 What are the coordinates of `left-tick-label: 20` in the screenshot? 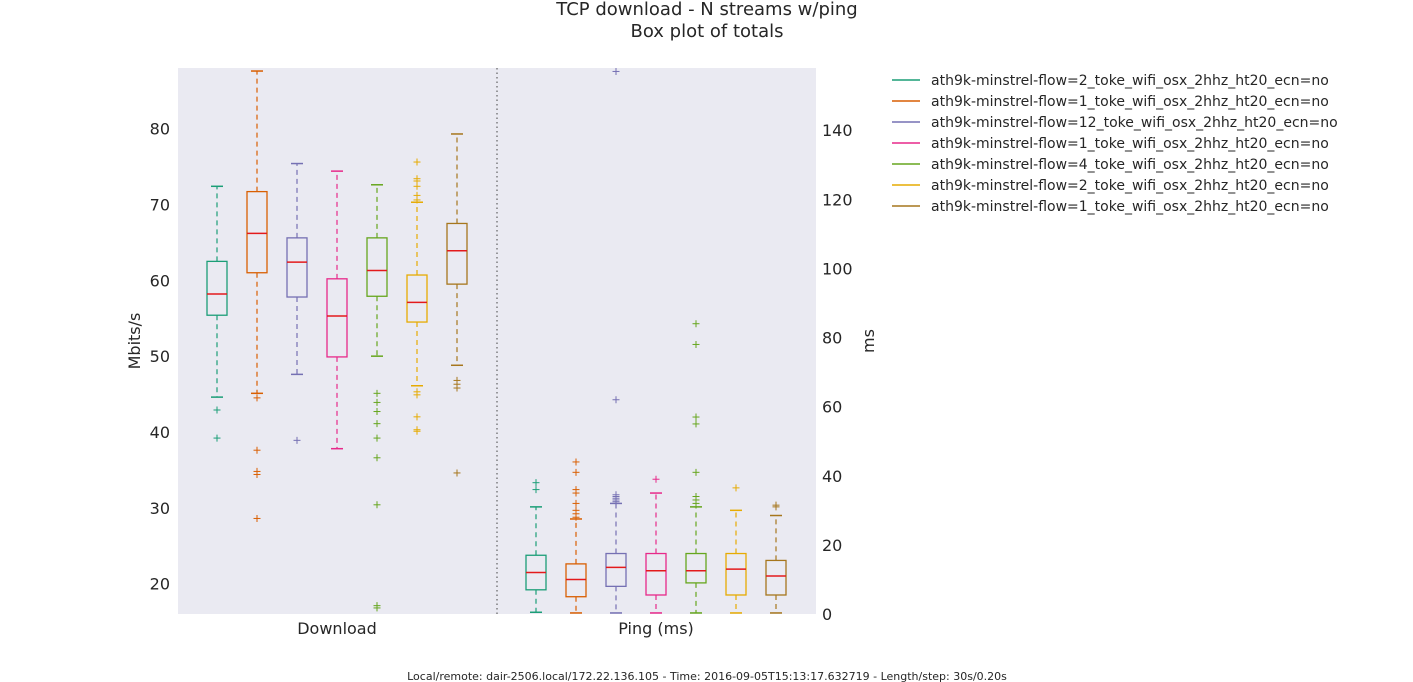 It's located at (160, 584).